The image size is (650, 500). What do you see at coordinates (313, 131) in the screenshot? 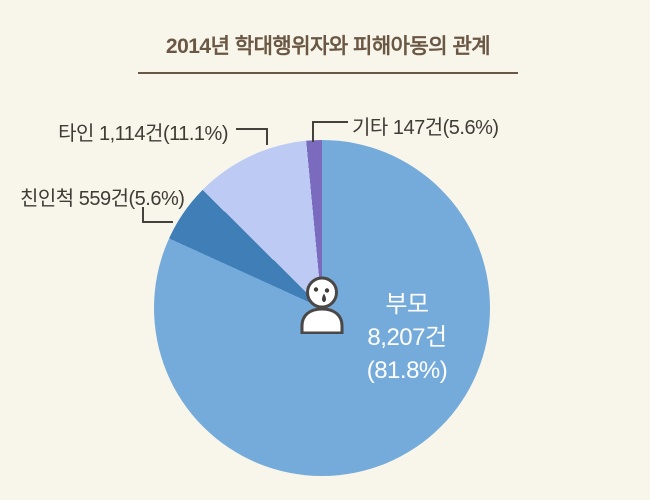
I see `callout-line-gita-vertical` at bounding box center [313, 131].